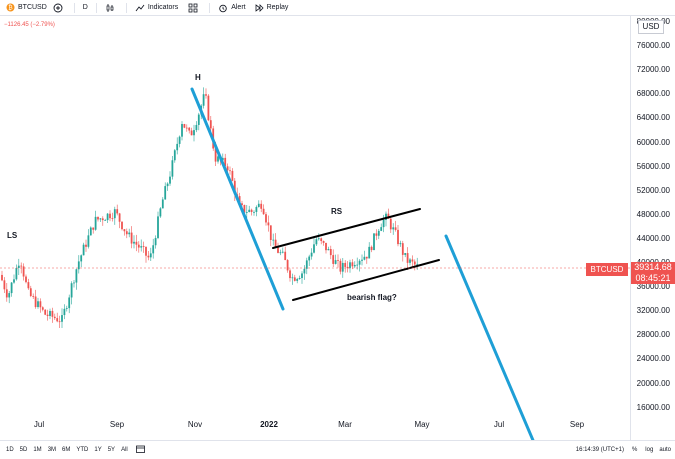  I want to click on flag-upper-line, so click(346, 228).